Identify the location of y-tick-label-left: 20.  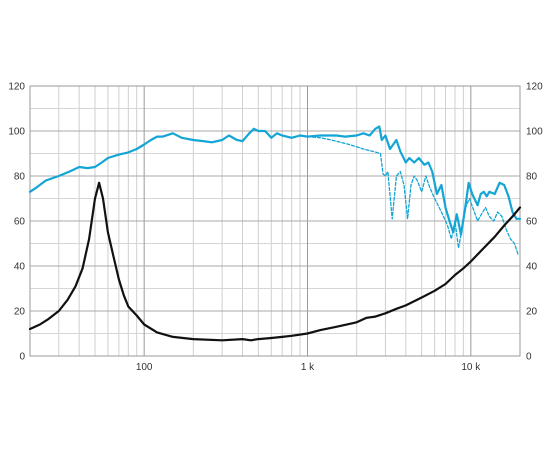
(20, 312).